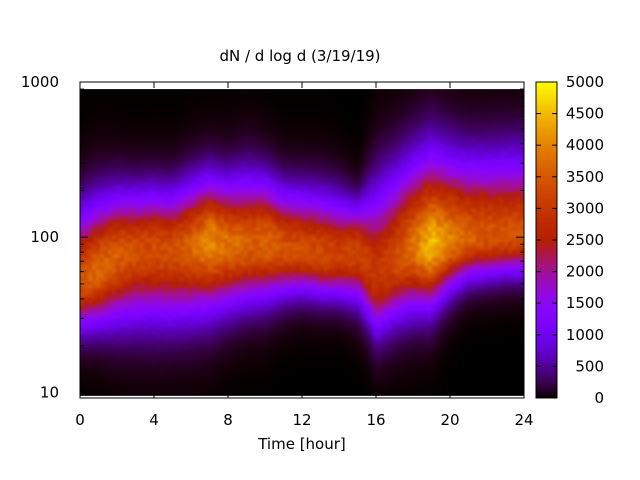 Image resolution: width=640 pixels, height=480 pixels. What do you see at coordinates (301, 420) in the screenshot?
I see `x-tick-label: 12` at bounding box center [301, 420].